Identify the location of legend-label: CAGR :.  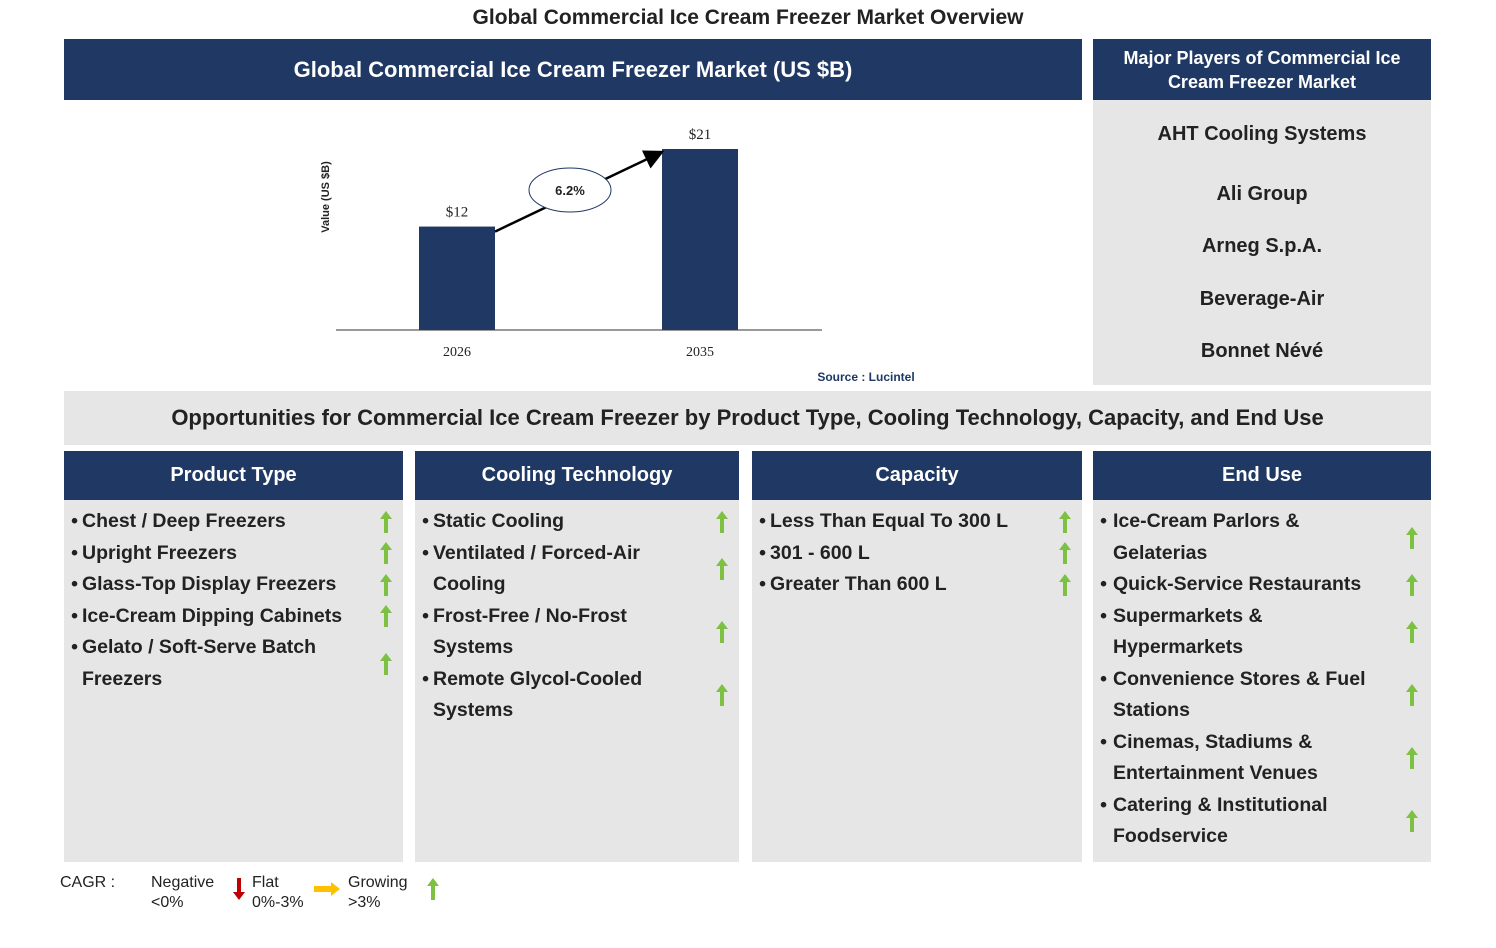
(88, 882).